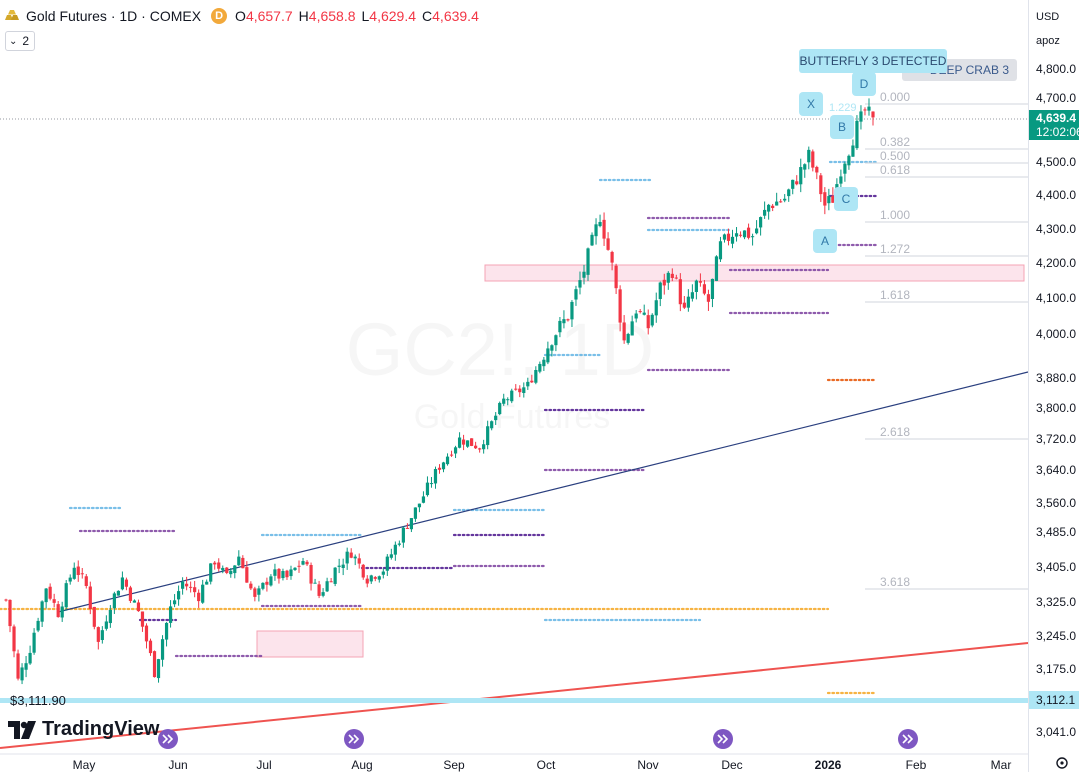 Image resolution: width=1079 pixels, height=772 pixels. Describe the element at coordinates (514, 762) in the screenshot. I see `time-axis: May Jun Jul Aug Sep Oct Nov Dec 2026 Feb Mar` at that location.